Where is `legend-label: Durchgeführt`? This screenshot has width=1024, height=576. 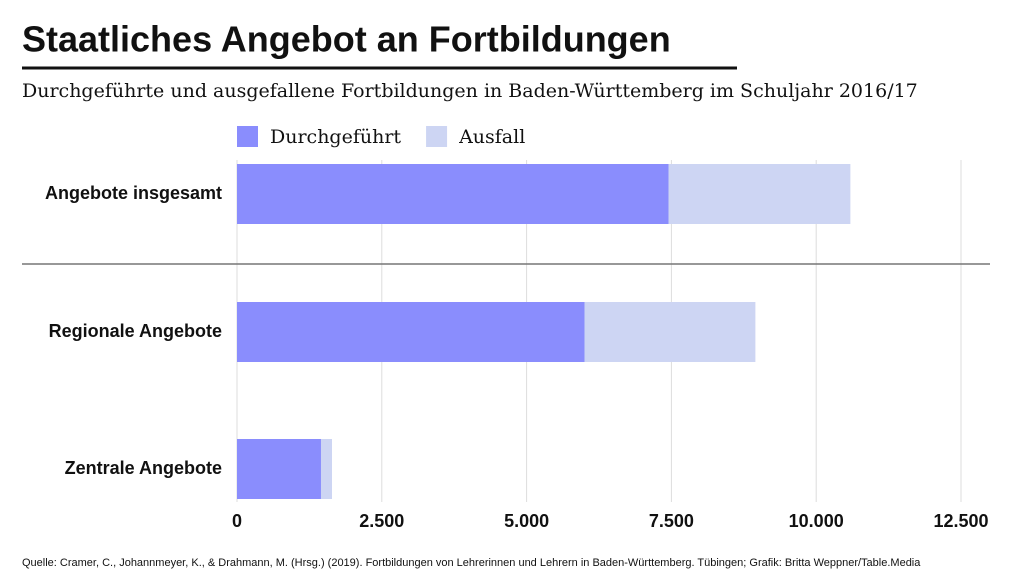
legend-label: Durchgeführt is located at coordinates (335, 137).